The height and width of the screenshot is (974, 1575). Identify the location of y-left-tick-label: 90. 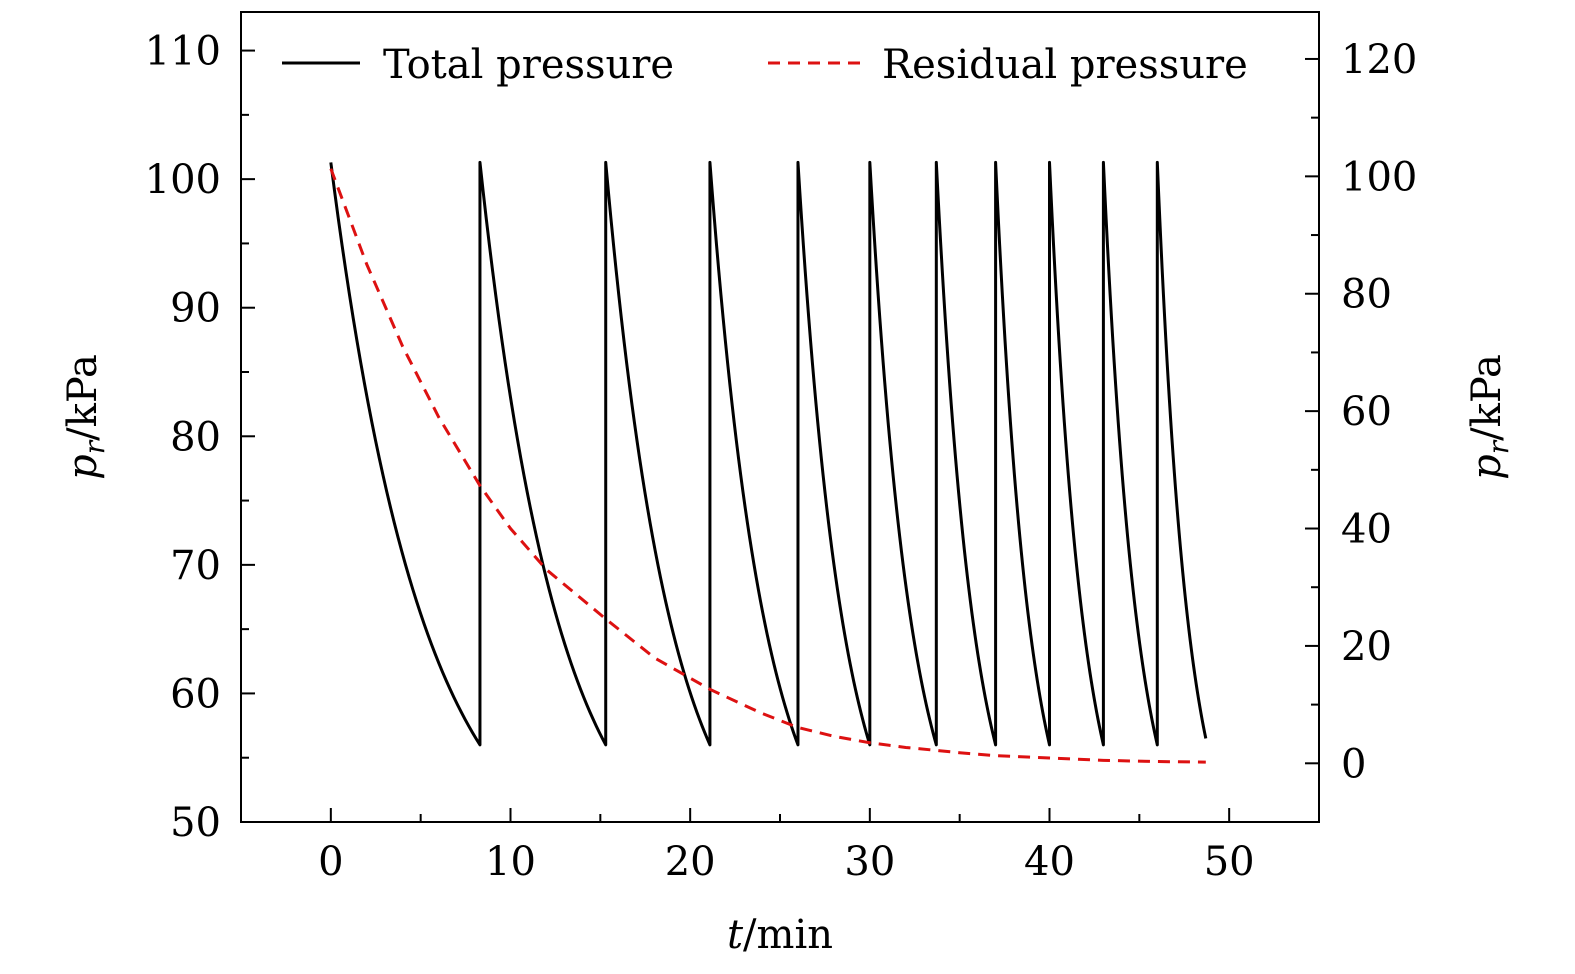
(195, 309).